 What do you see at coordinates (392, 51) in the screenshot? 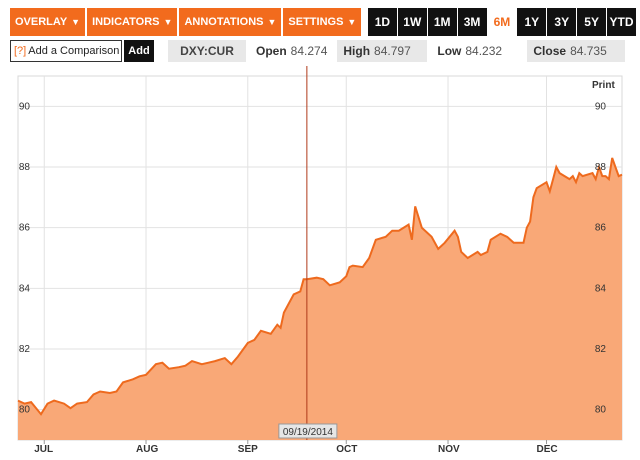
I see `high-value: 84.797` at bounding box center [392, 51].